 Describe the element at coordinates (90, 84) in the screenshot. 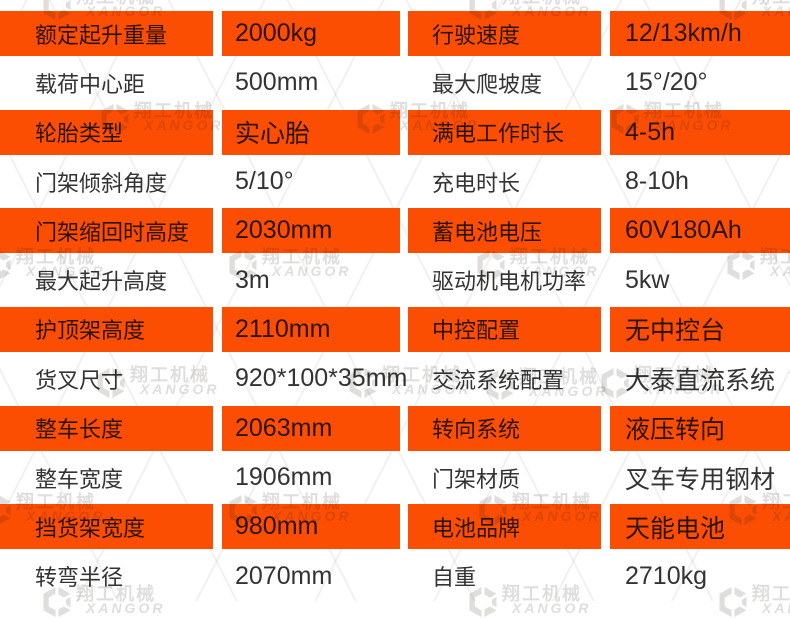

I see `spec-label: 载荷中心距` at that location.